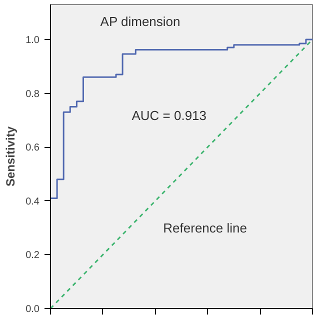 The width and height of the screenshot is (320, 320). Describe the element at coordinates (33, 148) in the screenshot. I see `y-tick-label: 0.6` at that location.